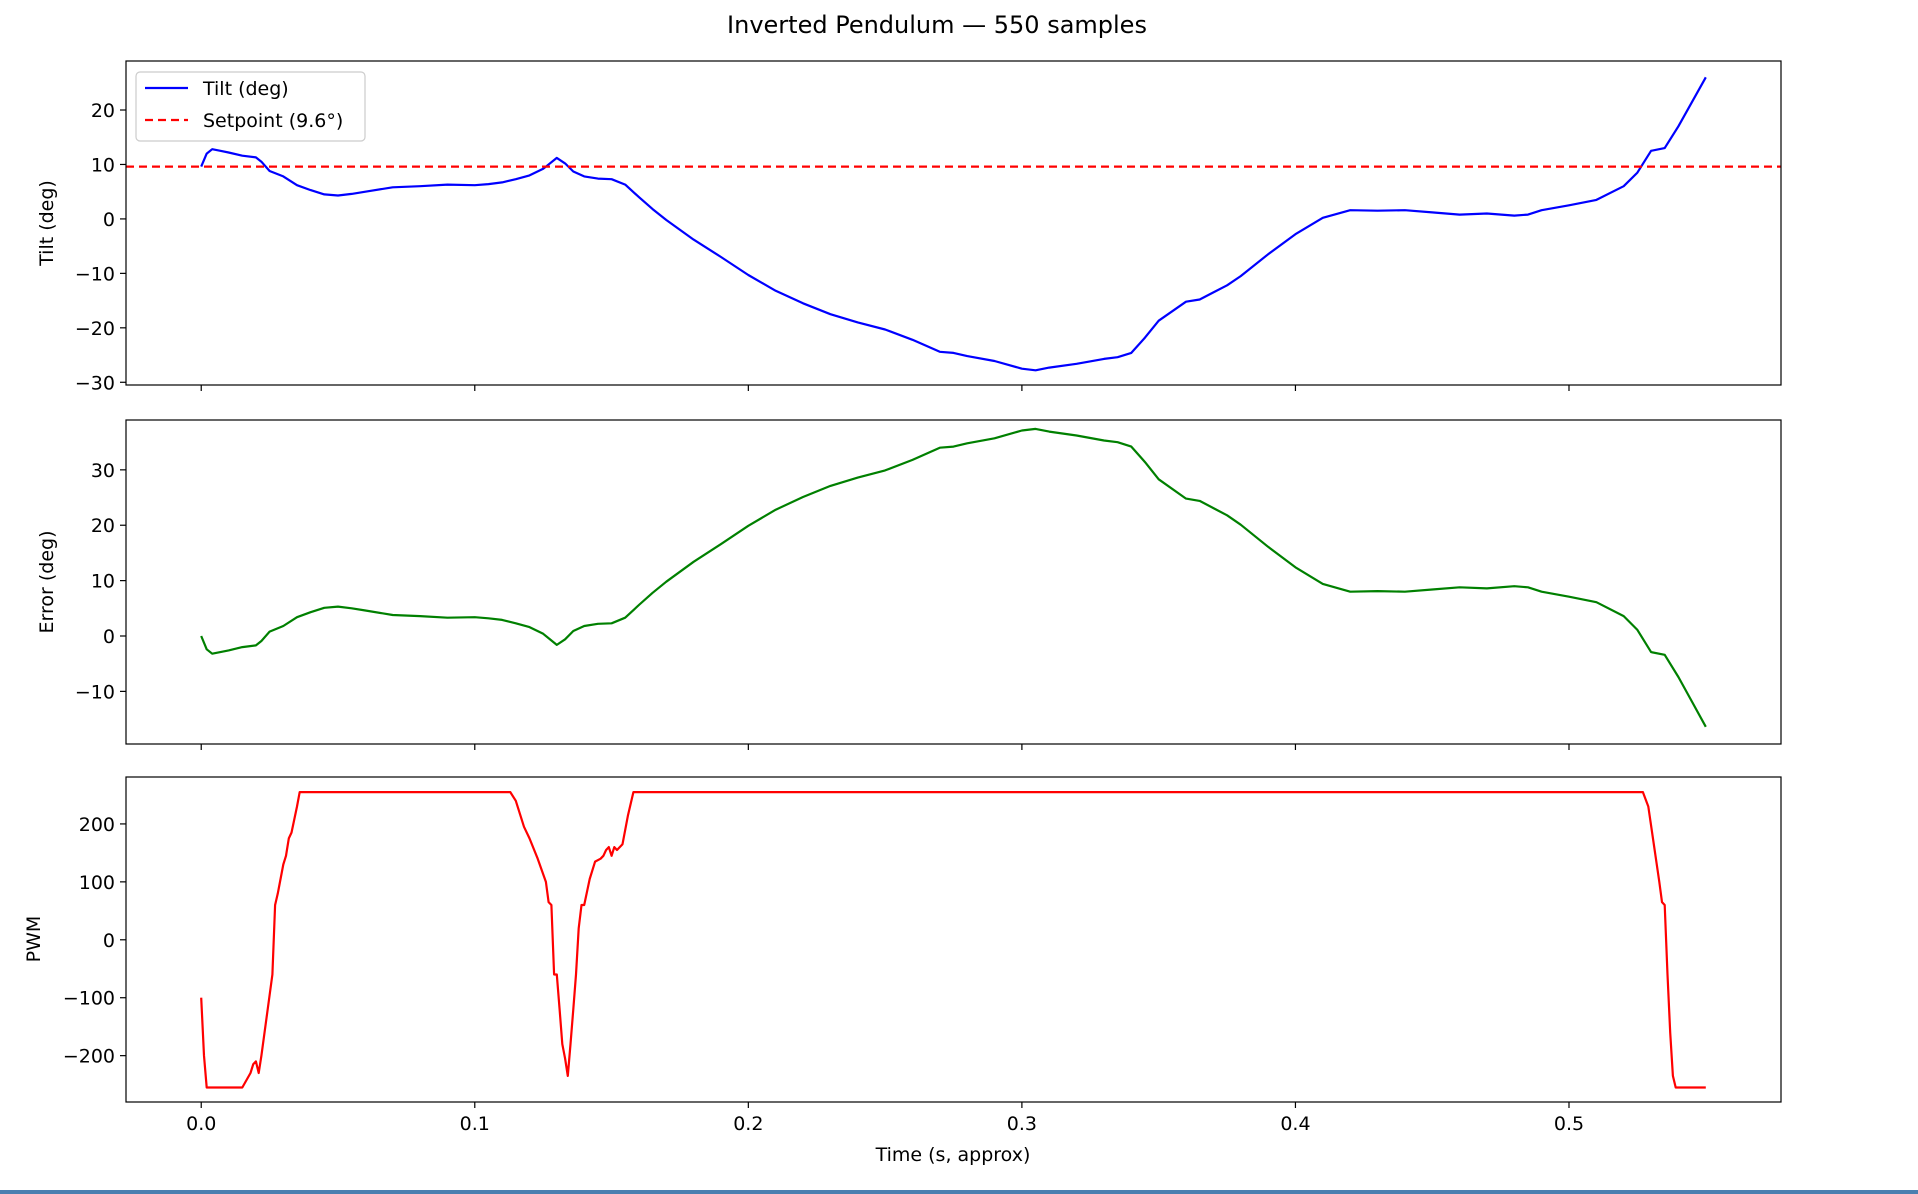  What do you see at coordinates (95, 383) in the screenshot?
I see `tilt-y-tick-label-0: −30` at bounding box center [95, 383].